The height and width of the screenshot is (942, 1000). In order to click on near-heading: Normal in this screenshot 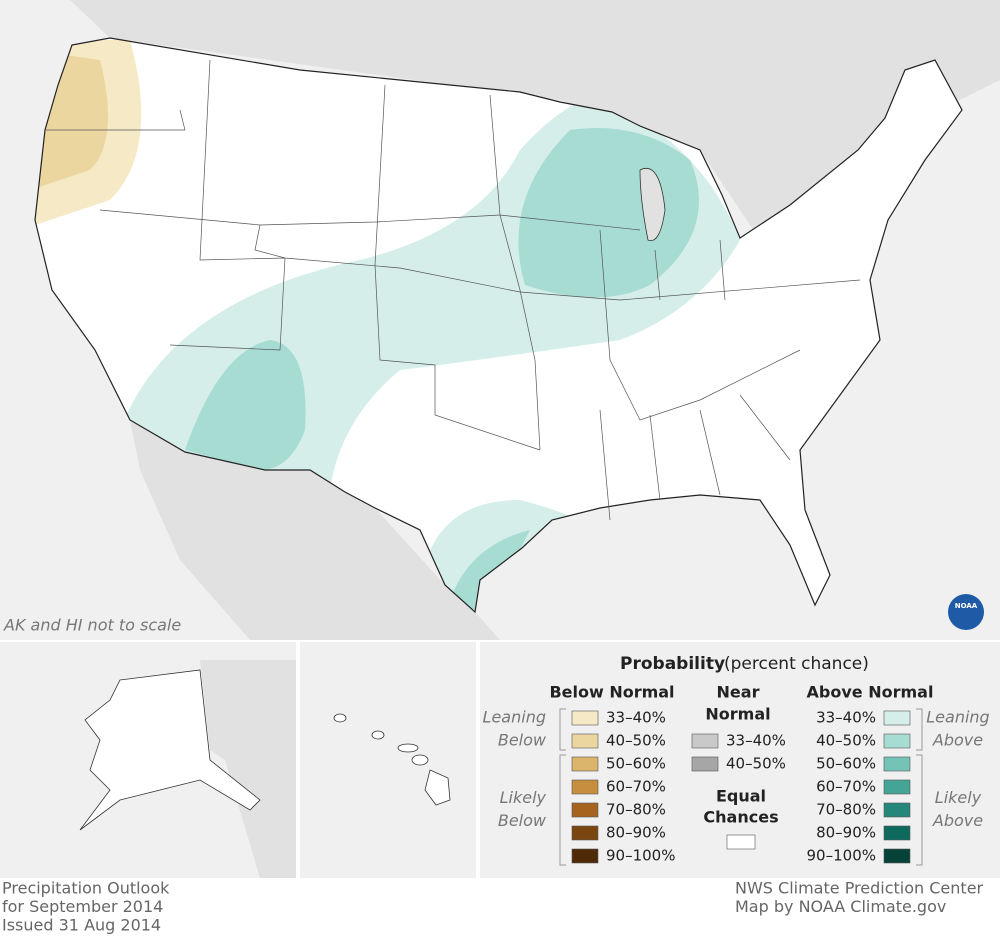, I will do `click(737, 714)`.